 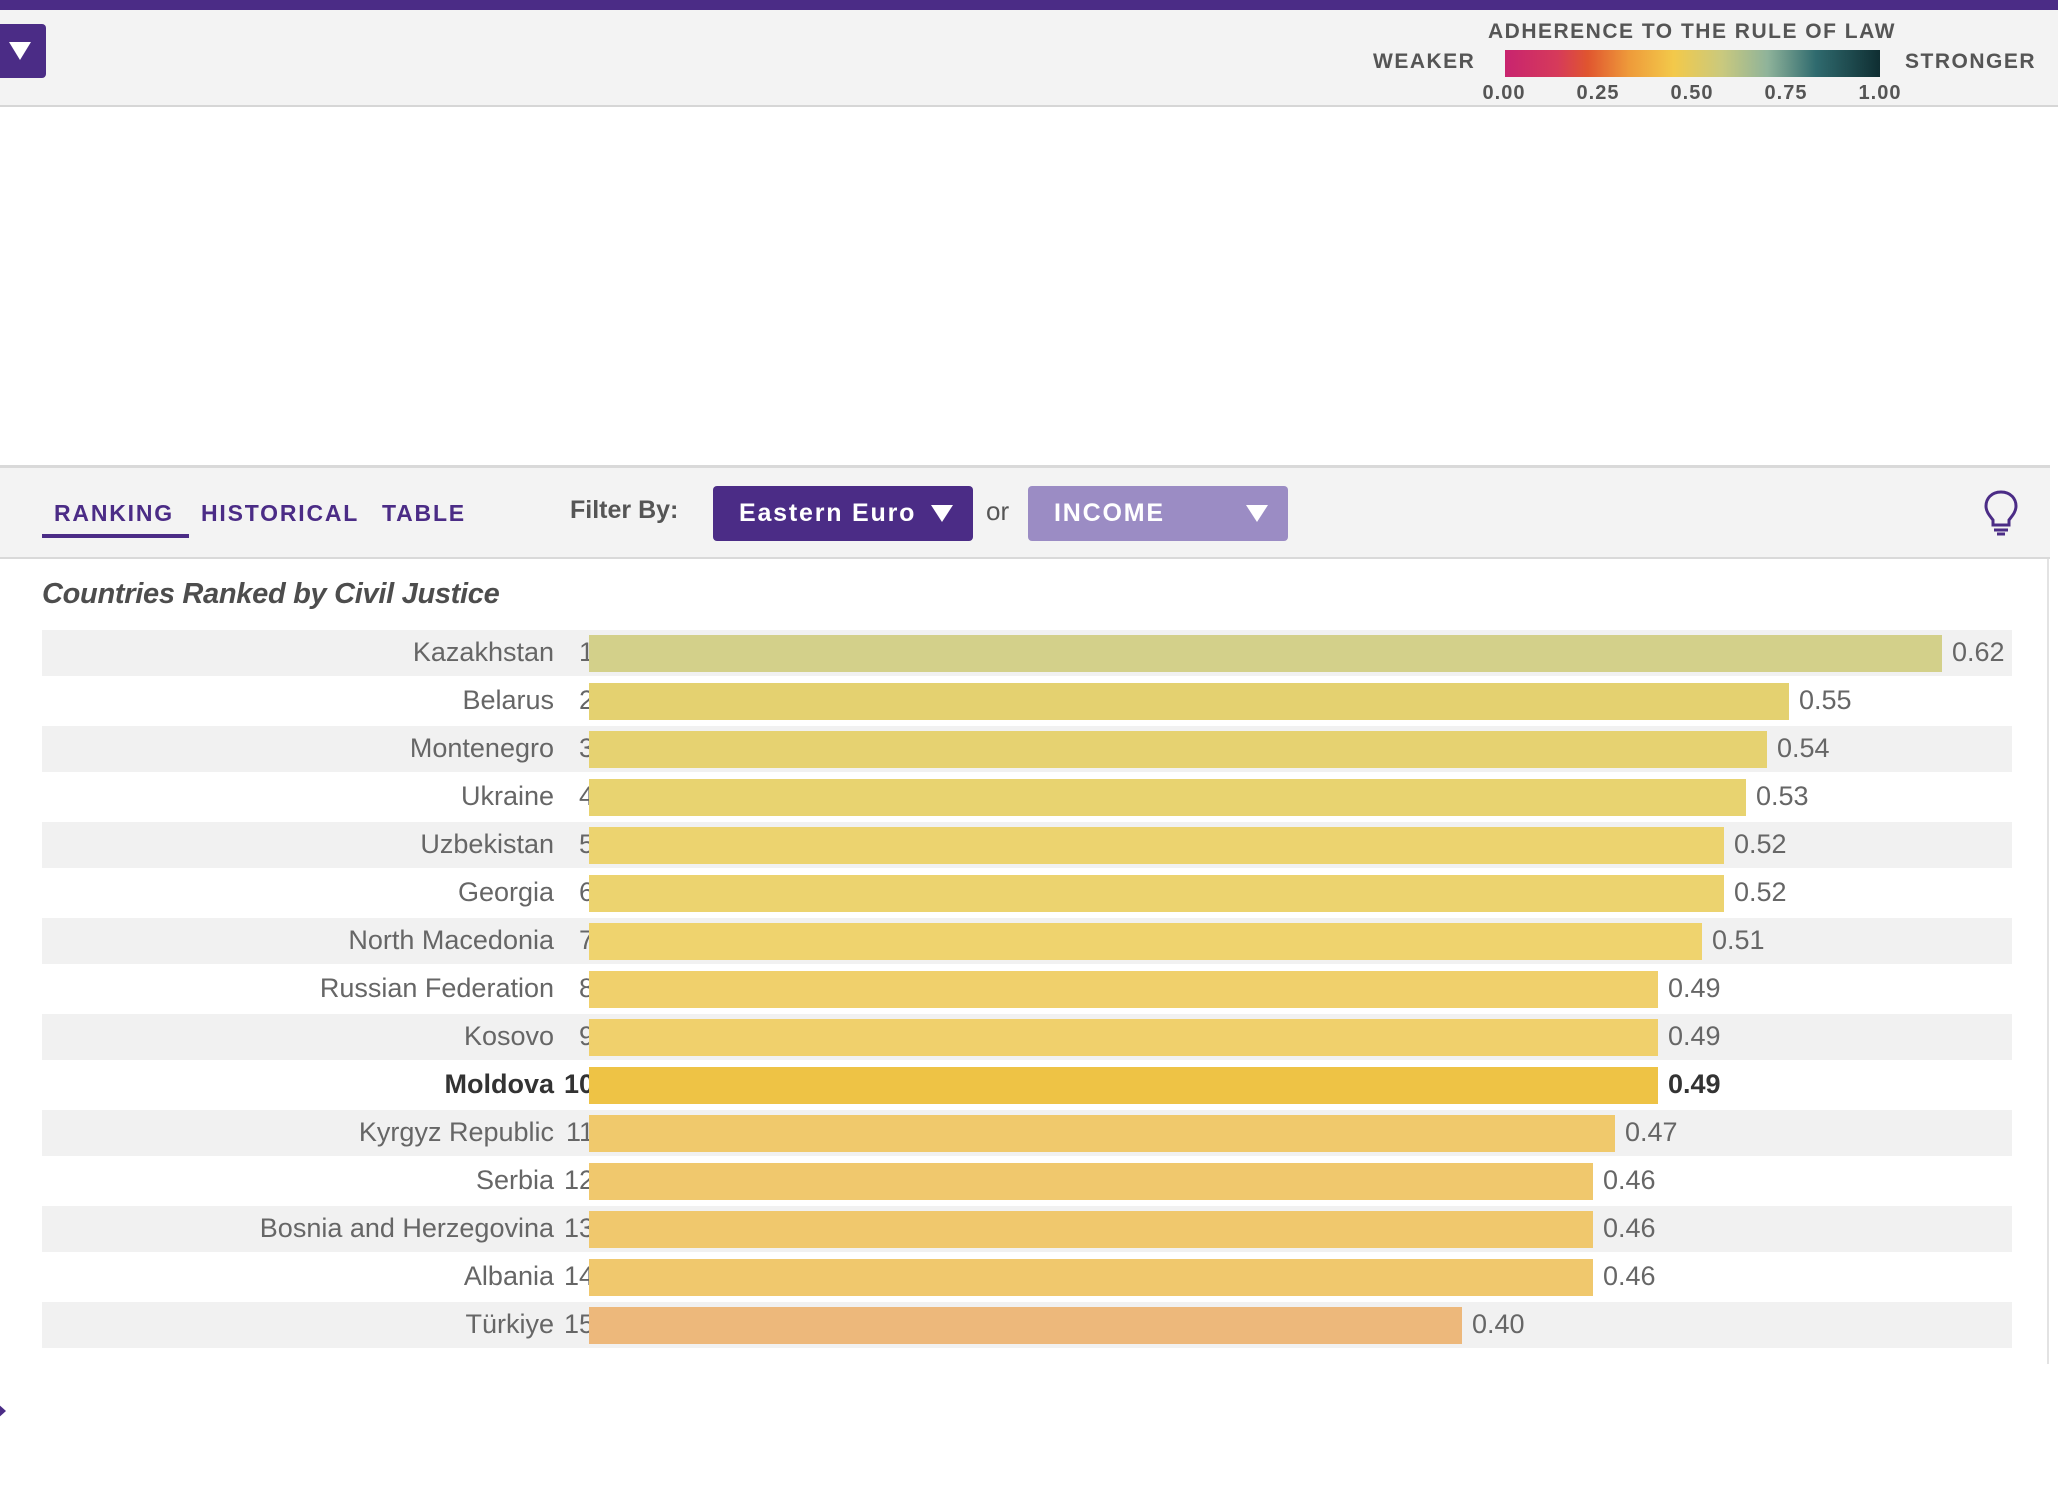 I want to click on ranking-row: Türkiye 15 0.40, so click(x=1027, y=1325).